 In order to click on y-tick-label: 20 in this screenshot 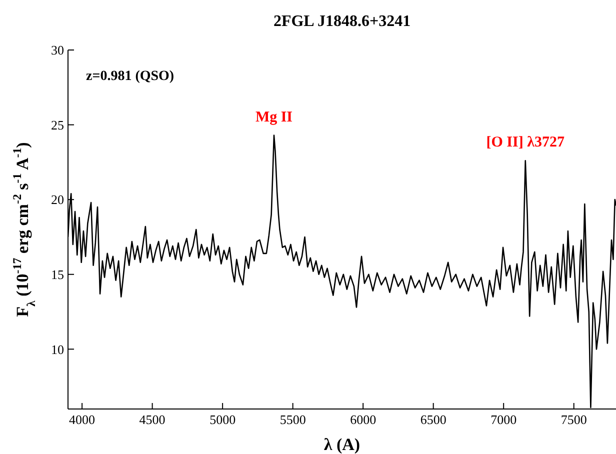, I will do `click(57, 200)`.